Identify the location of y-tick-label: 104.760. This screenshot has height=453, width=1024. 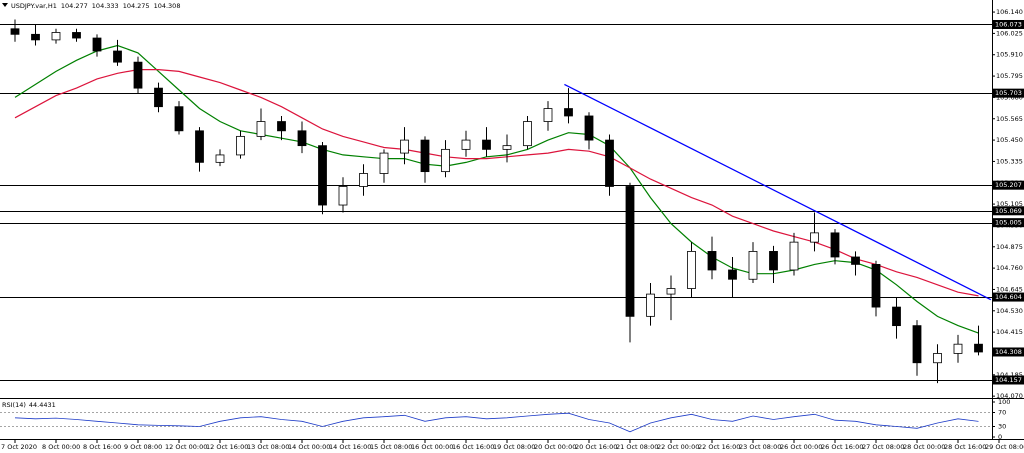
(1009, 268).